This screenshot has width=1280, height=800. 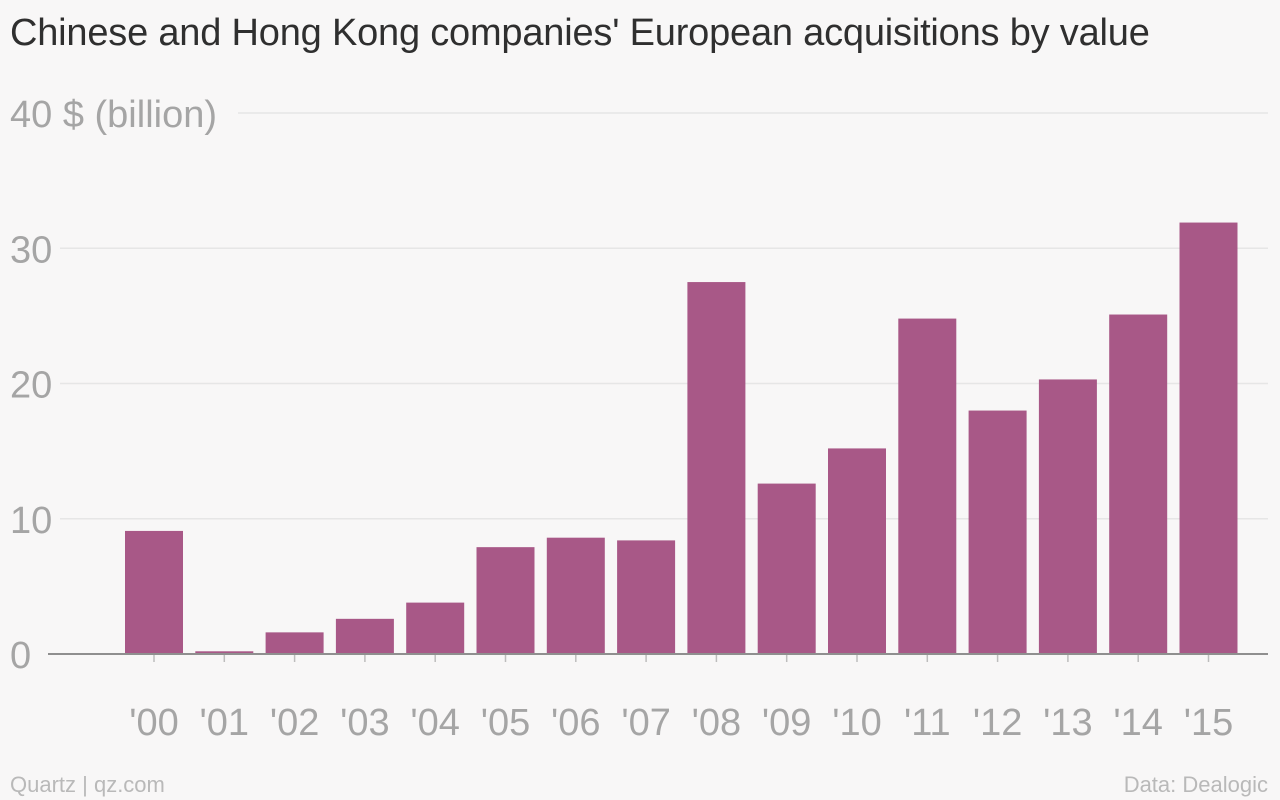 I want to click on x-tick-label: '10, so click(x=857, y=723).